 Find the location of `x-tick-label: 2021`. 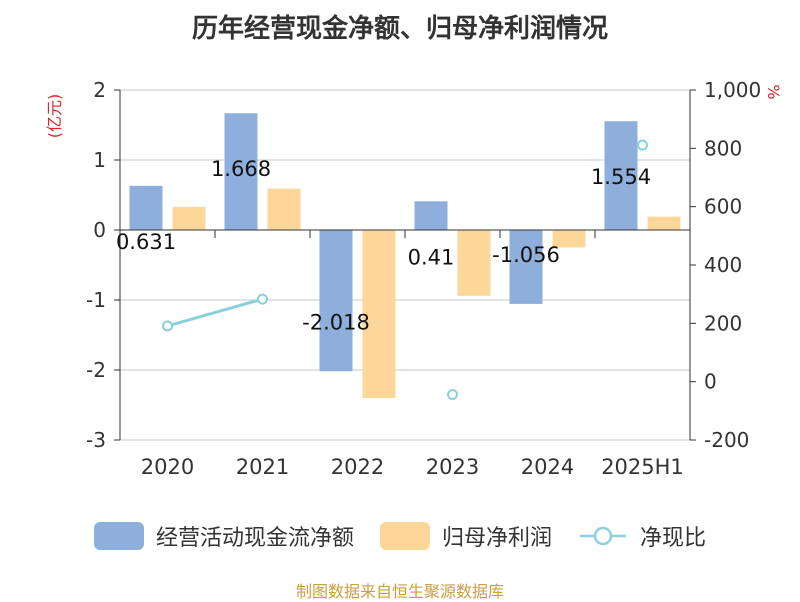

x-tick-label: 2021 is located at coordinates (262, 467).